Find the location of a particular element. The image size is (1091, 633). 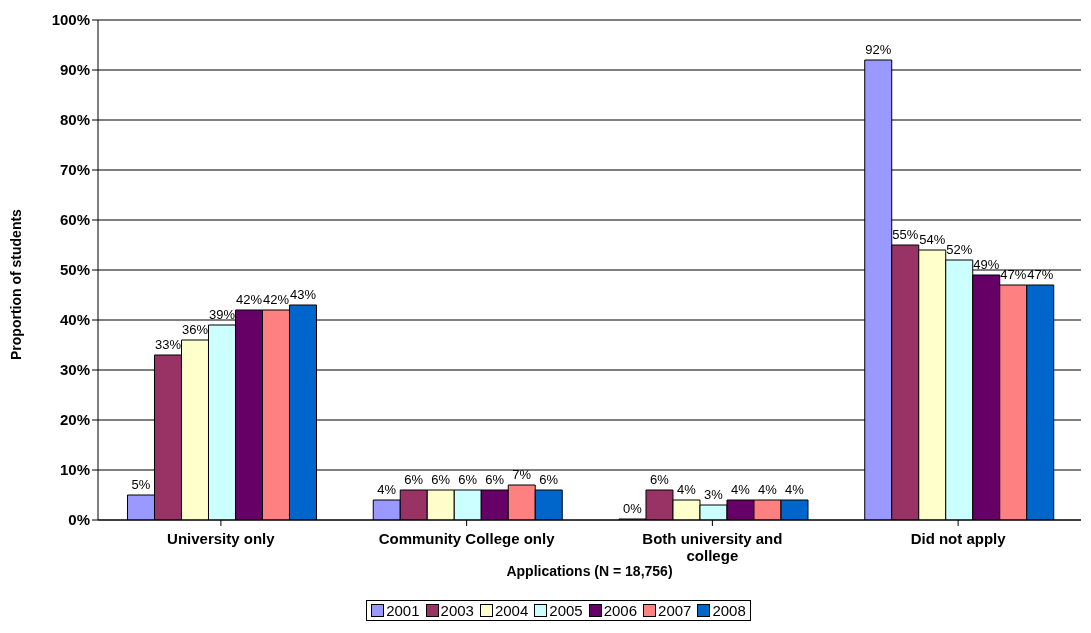

legend-label: 2003 is located at coordinates (457, 610).